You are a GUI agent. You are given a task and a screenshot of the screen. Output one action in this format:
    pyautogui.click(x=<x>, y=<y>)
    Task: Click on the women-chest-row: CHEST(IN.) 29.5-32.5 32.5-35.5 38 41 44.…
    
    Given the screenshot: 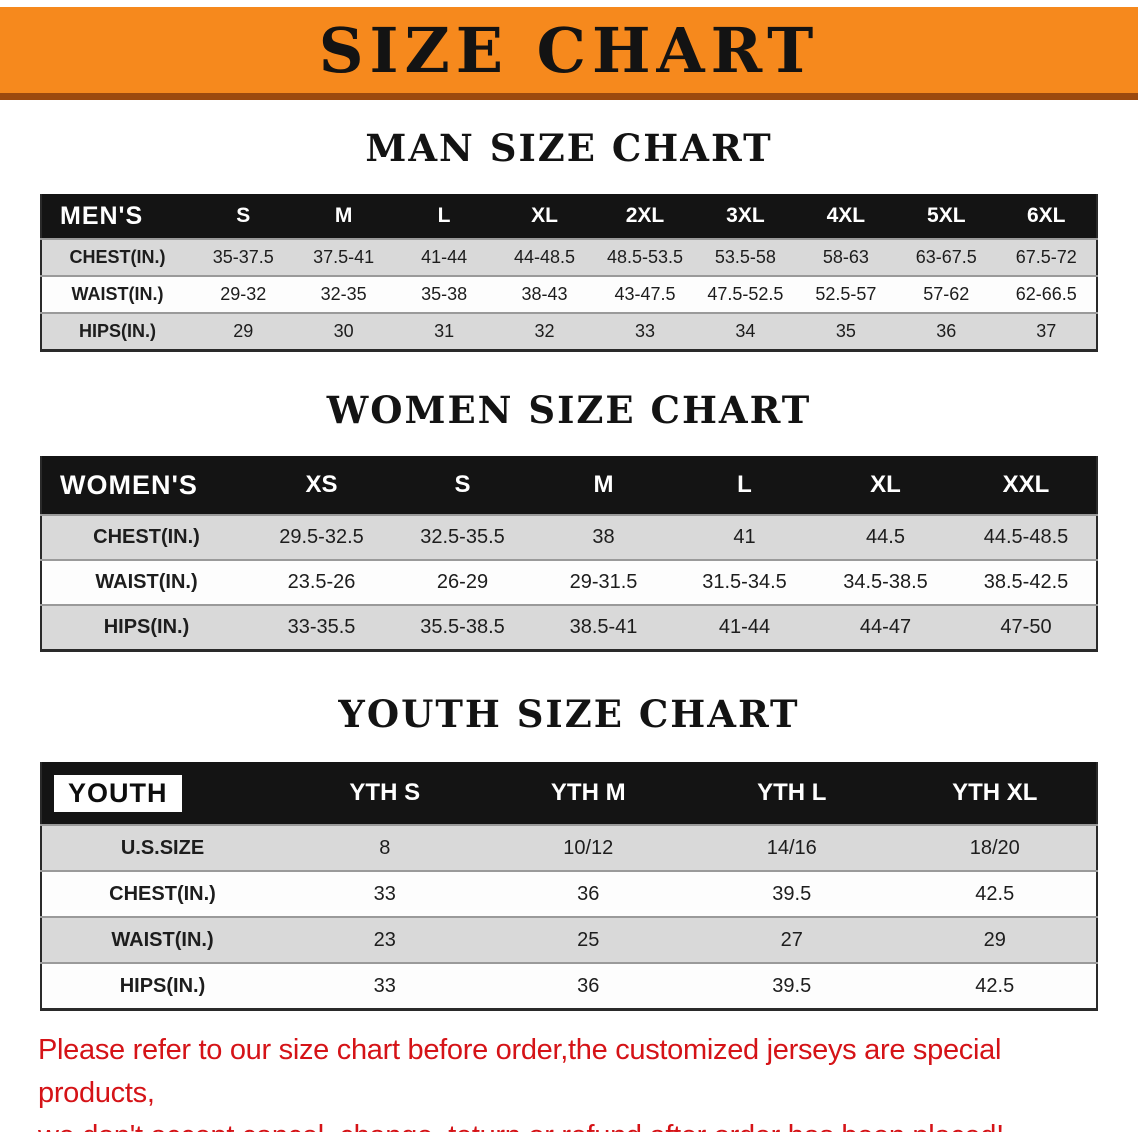 What is the action you would take?
    pyautogui.click(x=569, y=537)
    